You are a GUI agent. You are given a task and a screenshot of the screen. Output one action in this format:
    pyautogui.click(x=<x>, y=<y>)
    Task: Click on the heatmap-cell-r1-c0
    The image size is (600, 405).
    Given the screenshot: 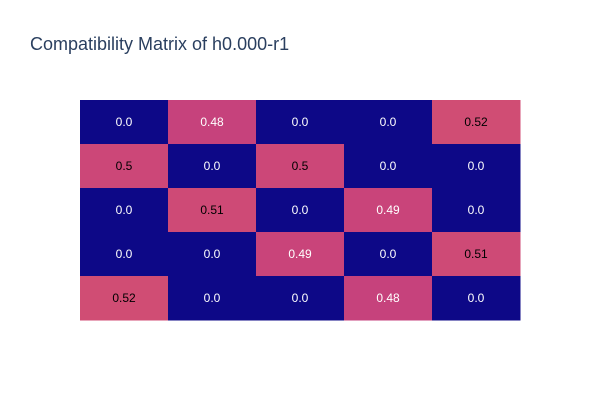 What is the action you would take?
    pyautogui.click(x=124, y=166)
    